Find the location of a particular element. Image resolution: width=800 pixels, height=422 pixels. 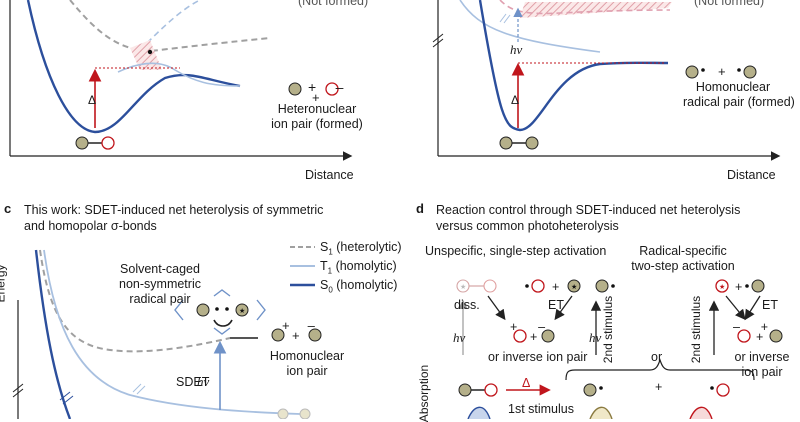

panel-a-s1-curve is located at coordinates (170, 26).